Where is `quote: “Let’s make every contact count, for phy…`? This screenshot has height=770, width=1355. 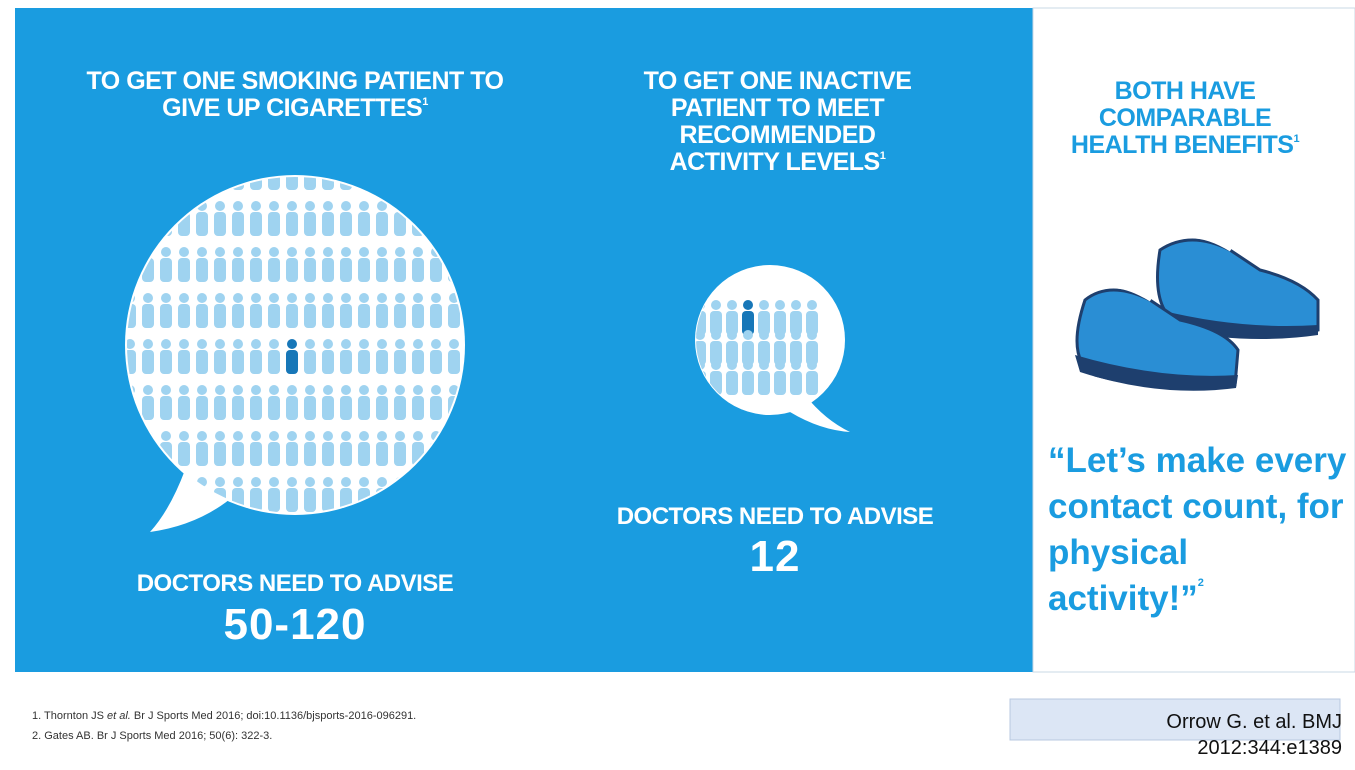
quote: “Let’s make every contact count, for phy… is located at coordinates (1198, 530).